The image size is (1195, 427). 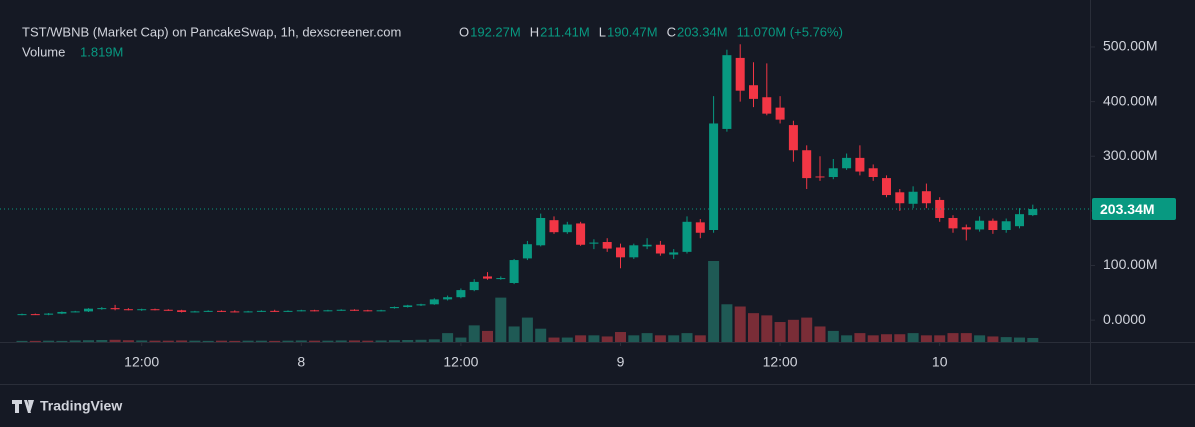 What do you see at coordinates (671, 31) in the screenshot?
I see `legend-key: C` at bounding box center [671, 31].